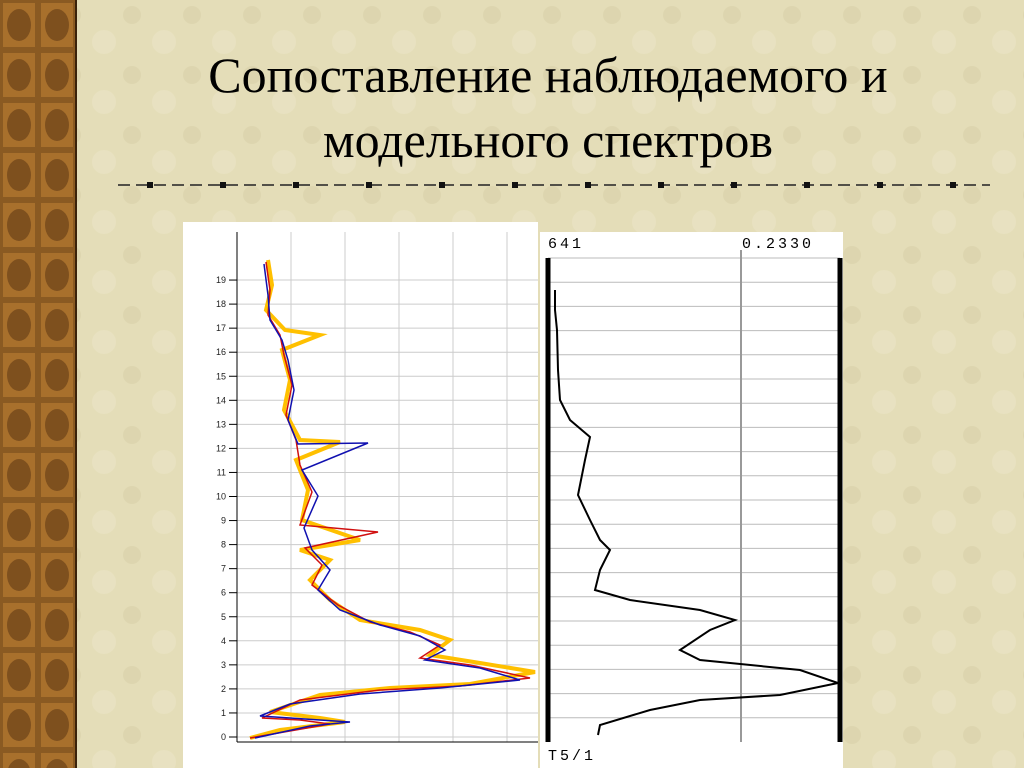 This screenshot has height=768, width=1024. What do you see at coordinates (221, 448) in the screenshot?
I see `tick-label: 12` at bounding box center [221, 448].